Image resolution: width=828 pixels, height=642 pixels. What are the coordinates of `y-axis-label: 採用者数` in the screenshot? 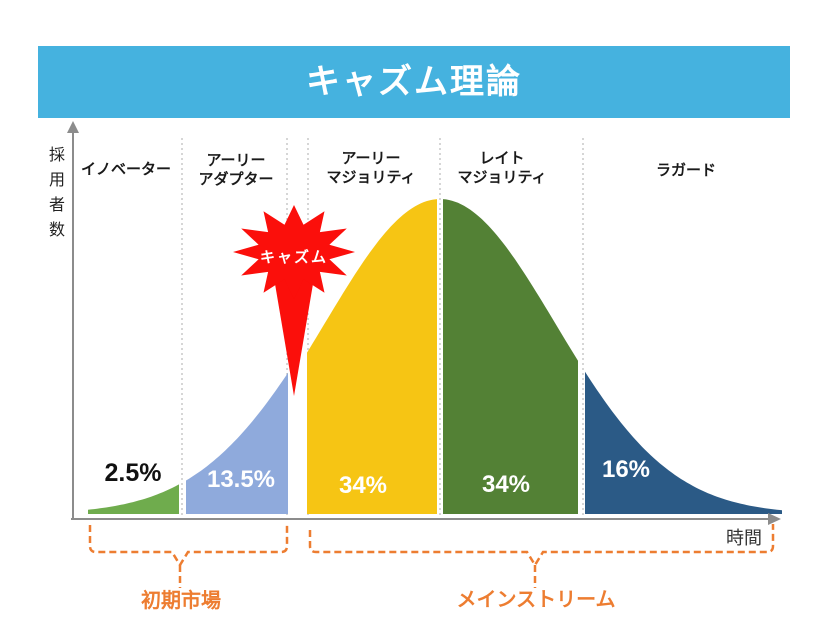 It's located at (54, 196).